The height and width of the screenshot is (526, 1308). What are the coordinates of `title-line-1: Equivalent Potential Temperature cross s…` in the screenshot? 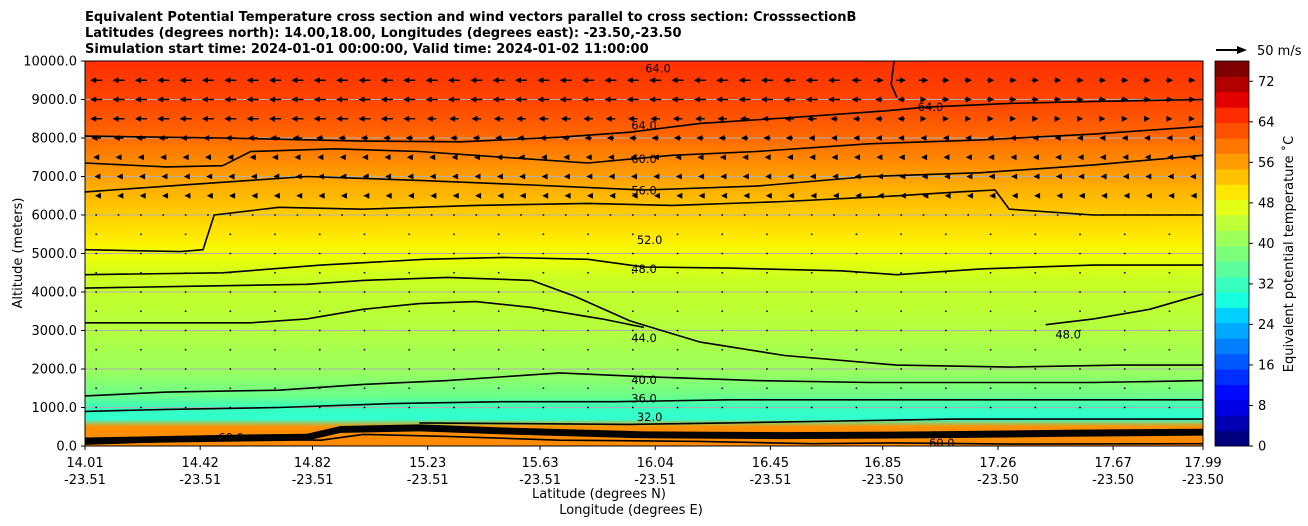 It's located at (470, 17).